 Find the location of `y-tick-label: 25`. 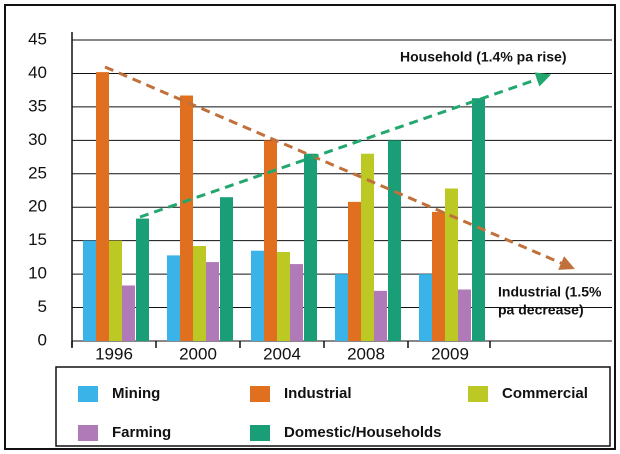

y-tick-label: 25 is located at coordinates (37, 172).